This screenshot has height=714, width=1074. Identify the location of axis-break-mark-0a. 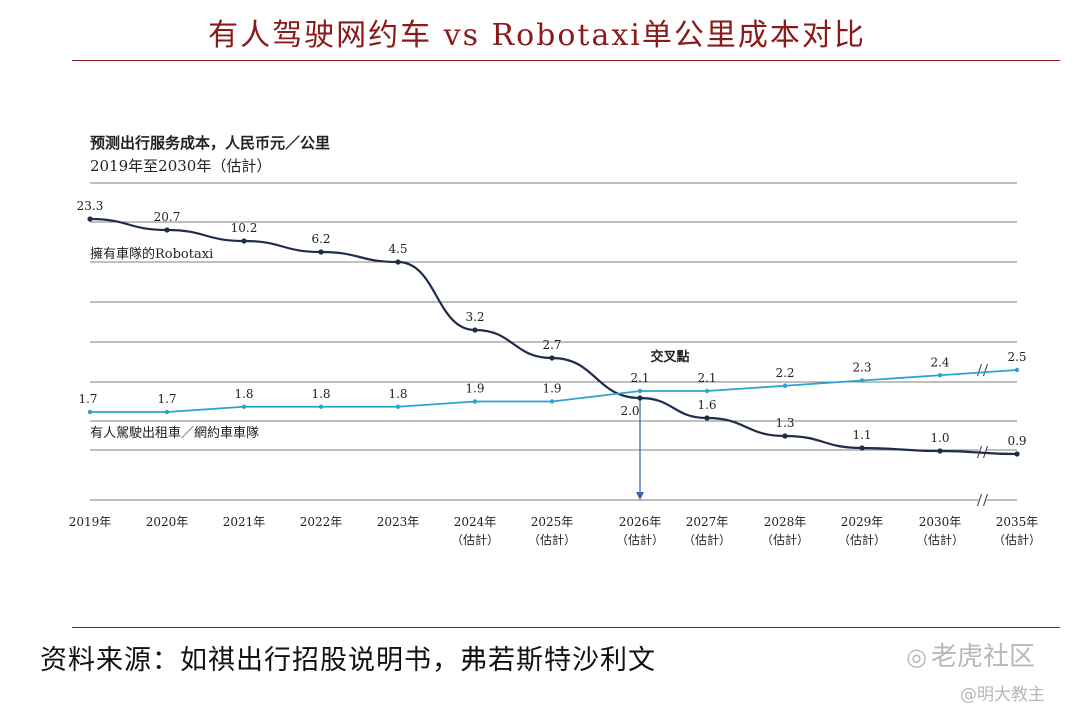
(979, 370).